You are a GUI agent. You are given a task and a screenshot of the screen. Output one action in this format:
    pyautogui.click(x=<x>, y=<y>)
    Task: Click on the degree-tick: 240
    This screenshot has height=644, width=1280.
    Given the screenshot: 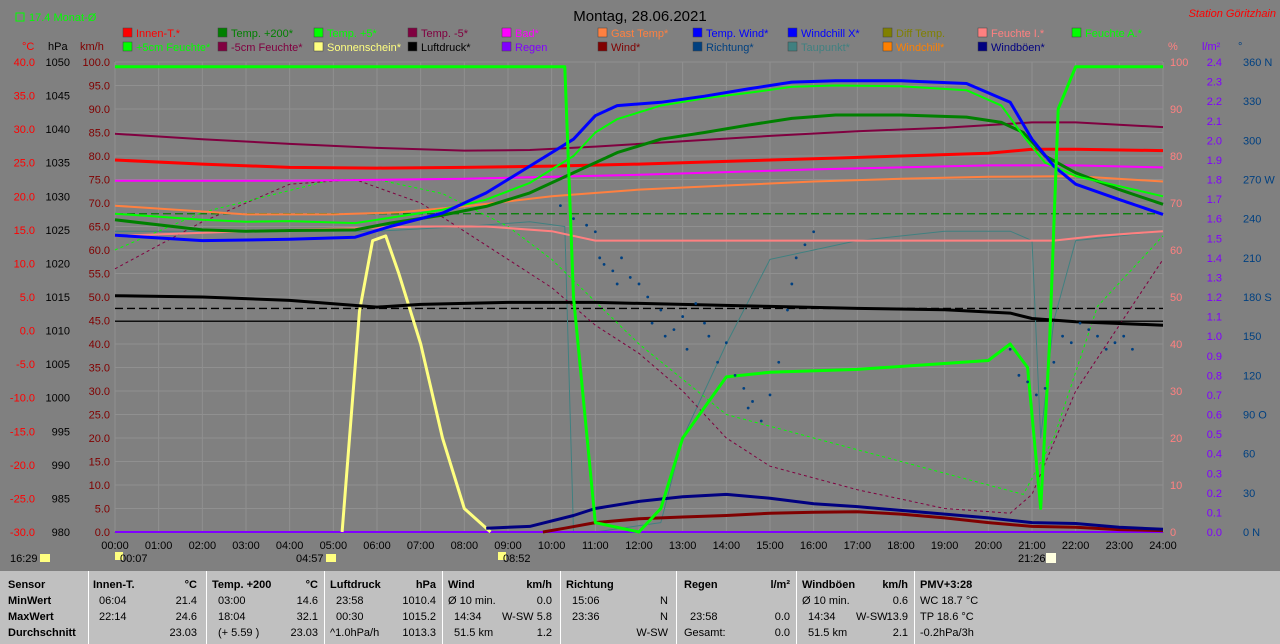 What is the action you would take?
    pyautogui.click(x=1252, y=220)
    